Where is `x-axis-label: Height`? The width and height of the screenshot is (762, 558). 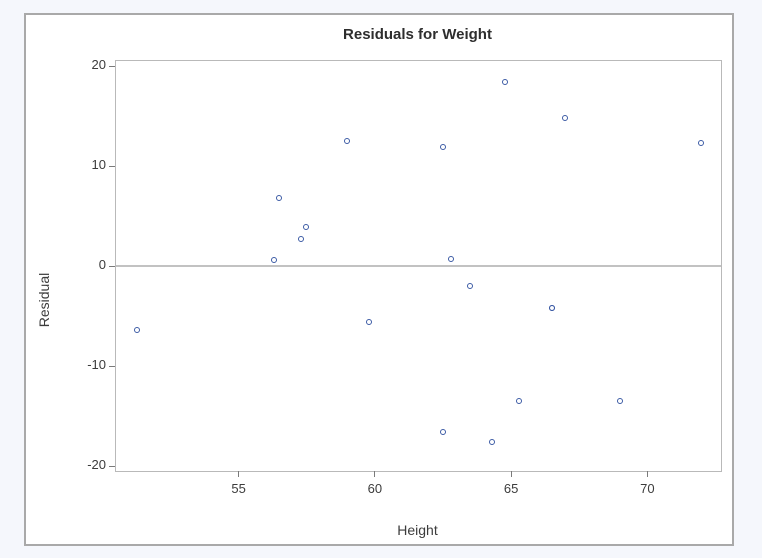
x-axis-label: Height is located at coordinates (417, 530).